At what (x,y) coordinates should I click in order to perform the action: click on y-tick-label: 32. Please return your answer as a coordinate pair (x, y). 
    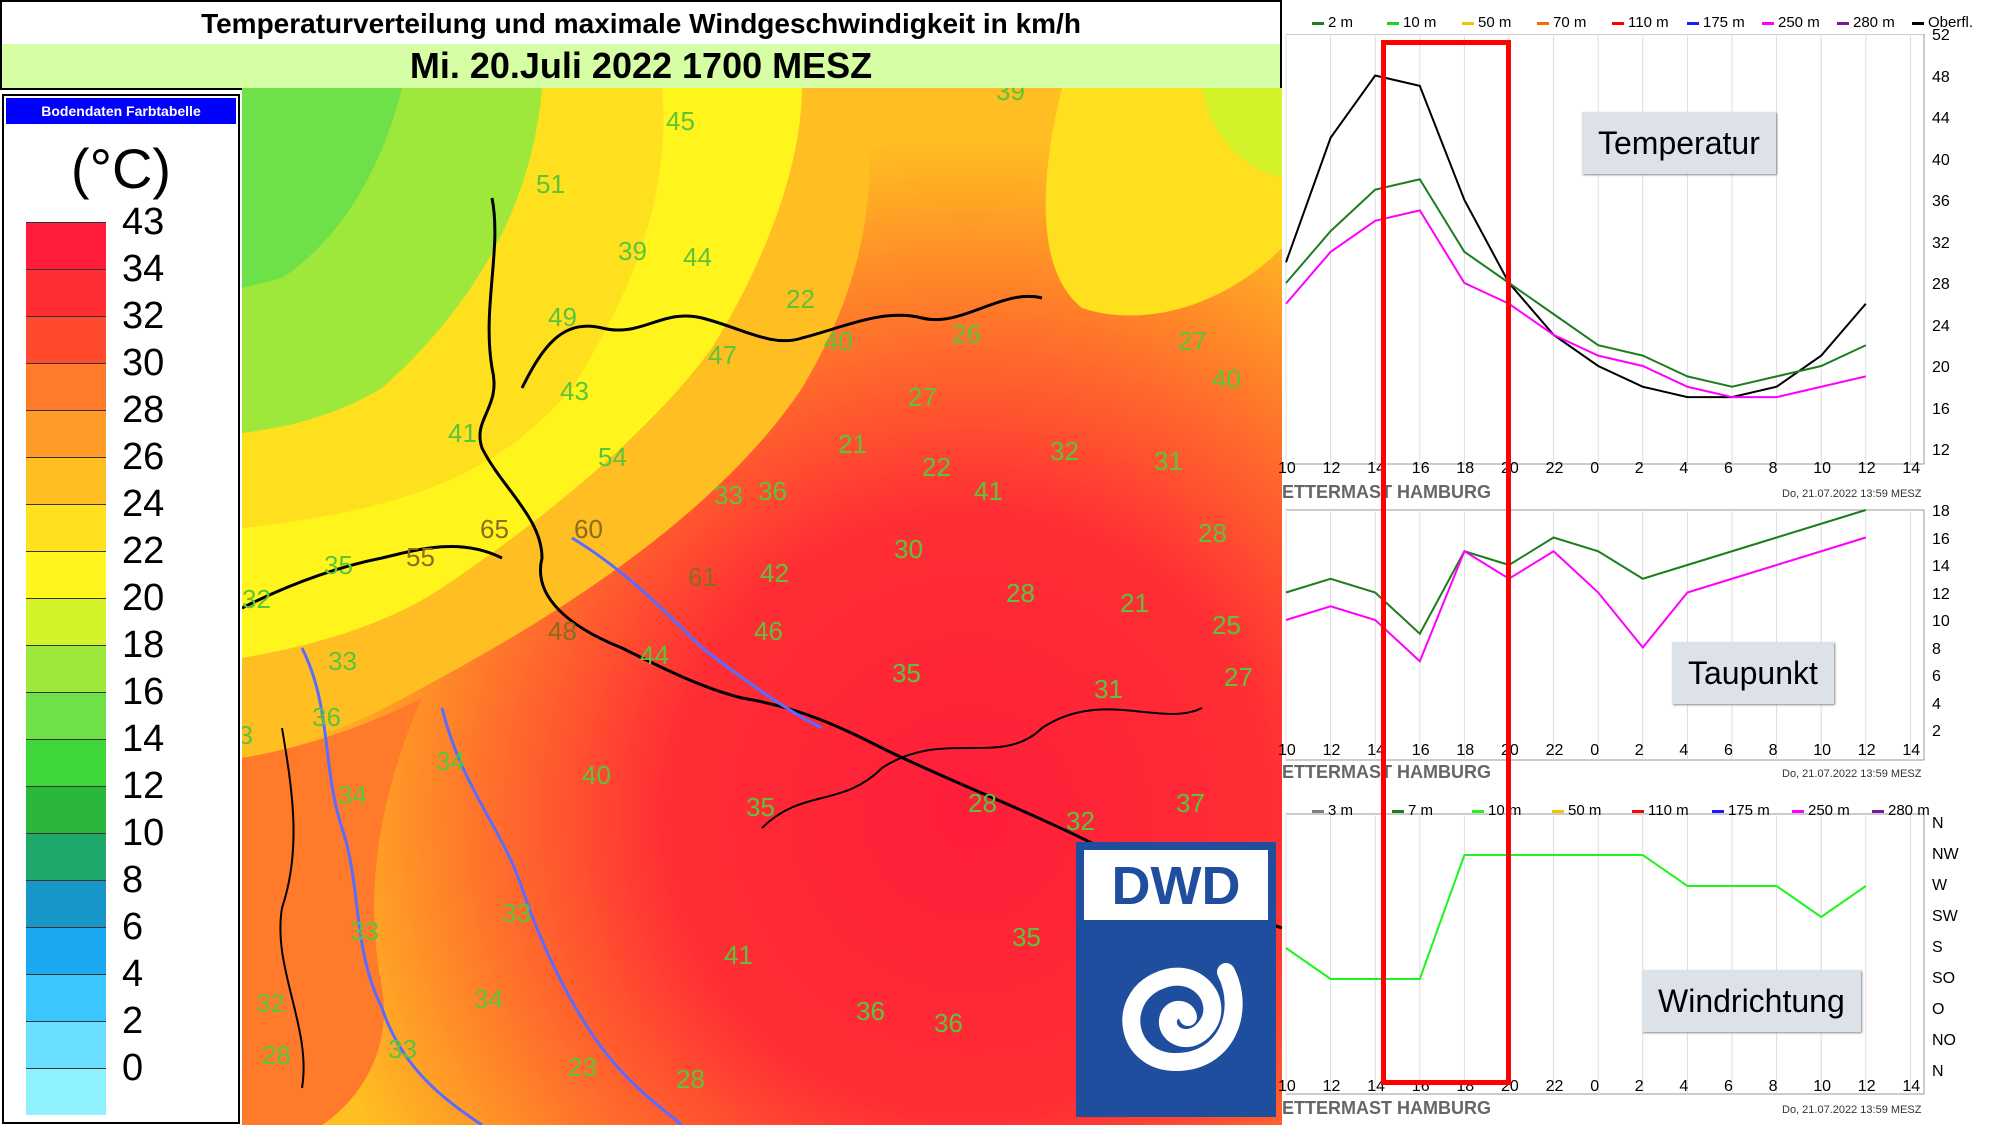
    Looking at the image, I should click on (1941, 243).